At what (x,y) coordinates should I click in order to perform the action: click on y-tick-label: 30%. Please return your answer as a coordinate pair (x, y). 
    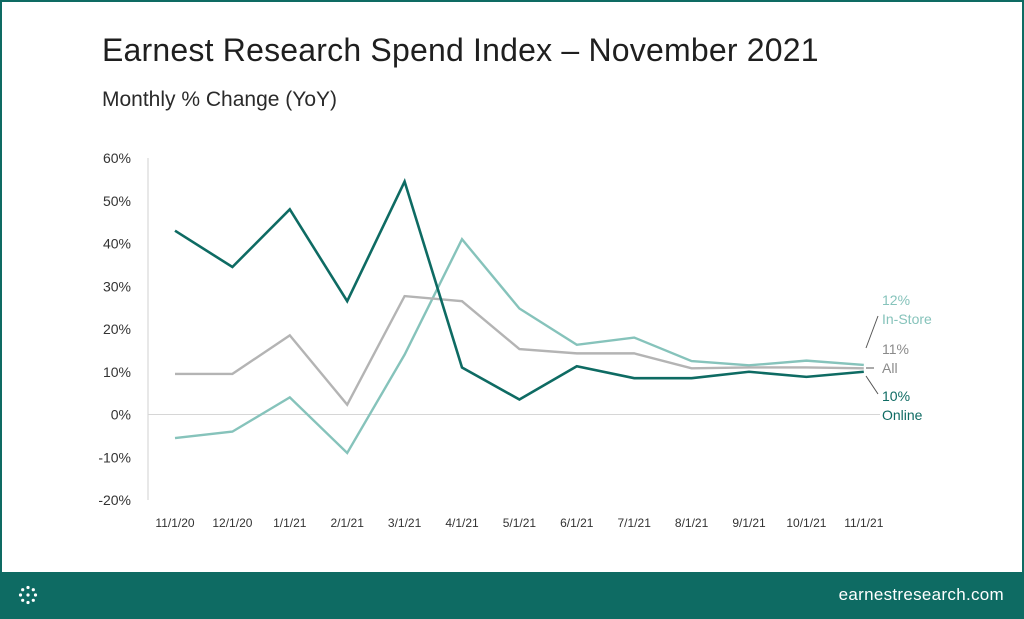
    Looking at the image, I should click on (117, 286).